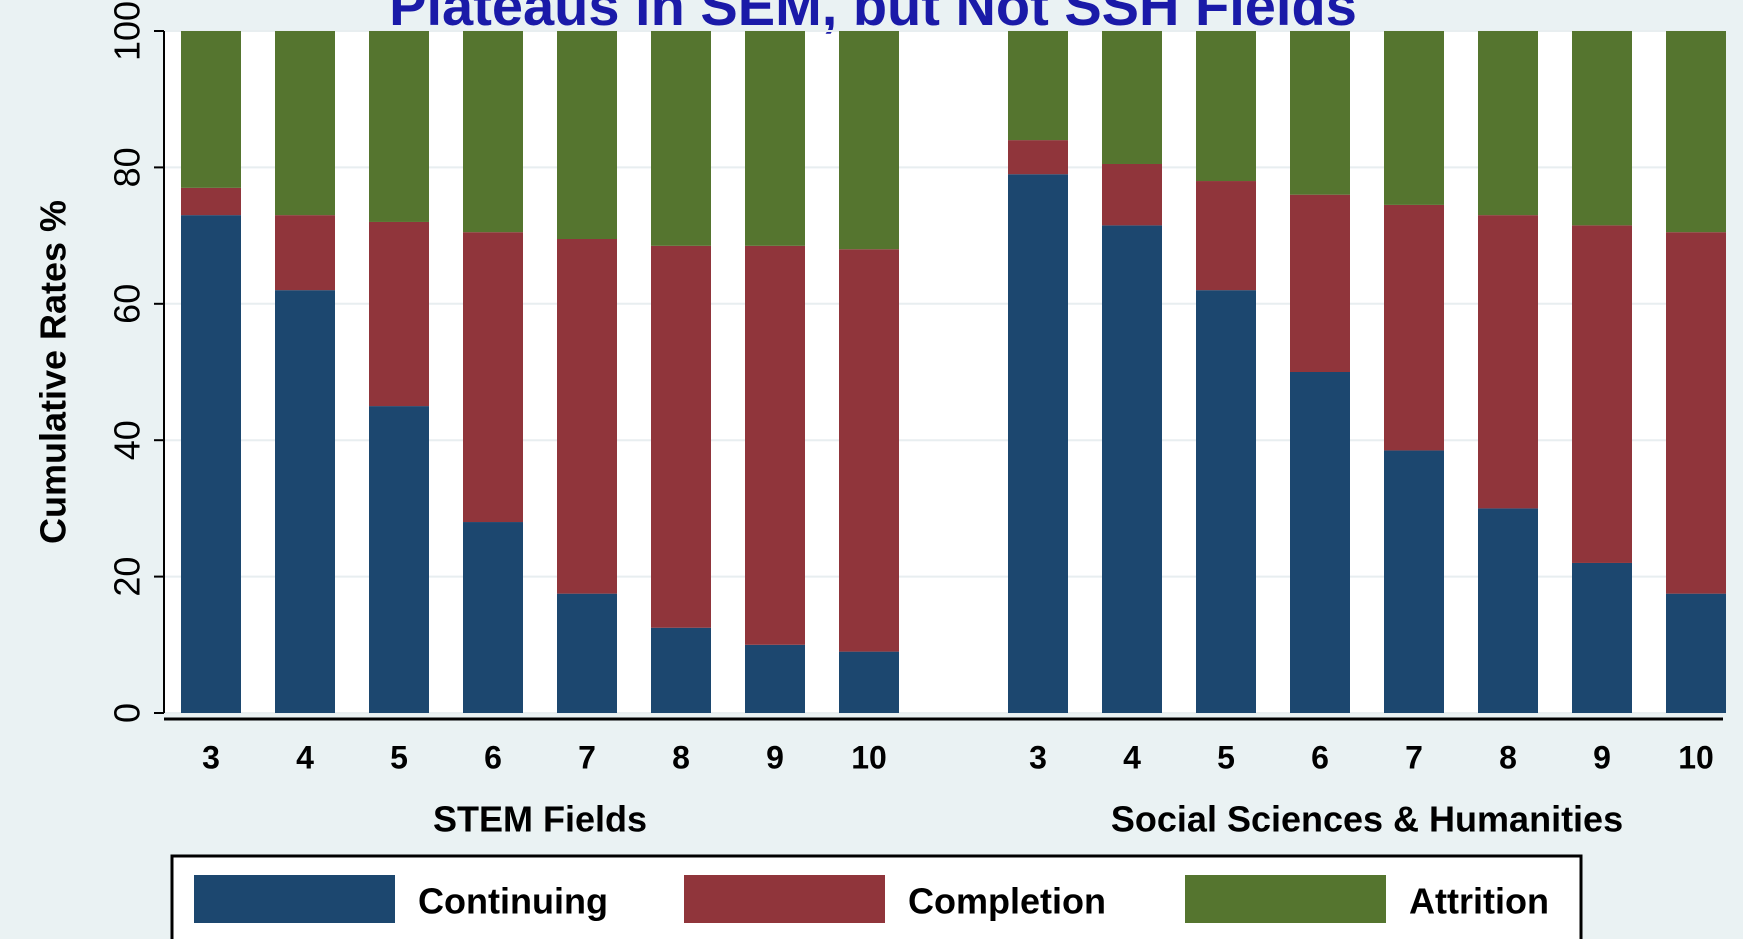  Describe the element at coordinates (127, 31) in the screenshot. I see `y-tick-label: 100` at that location.